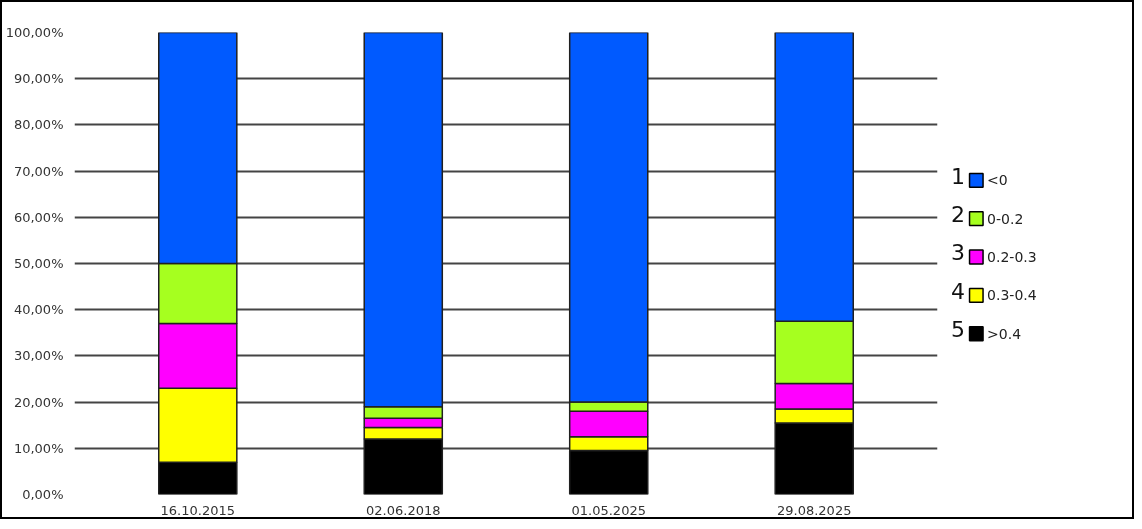 The height and width of the screenshot is (529, 1142). I want to click on legend-label: >0.4, so click(1004, 333).